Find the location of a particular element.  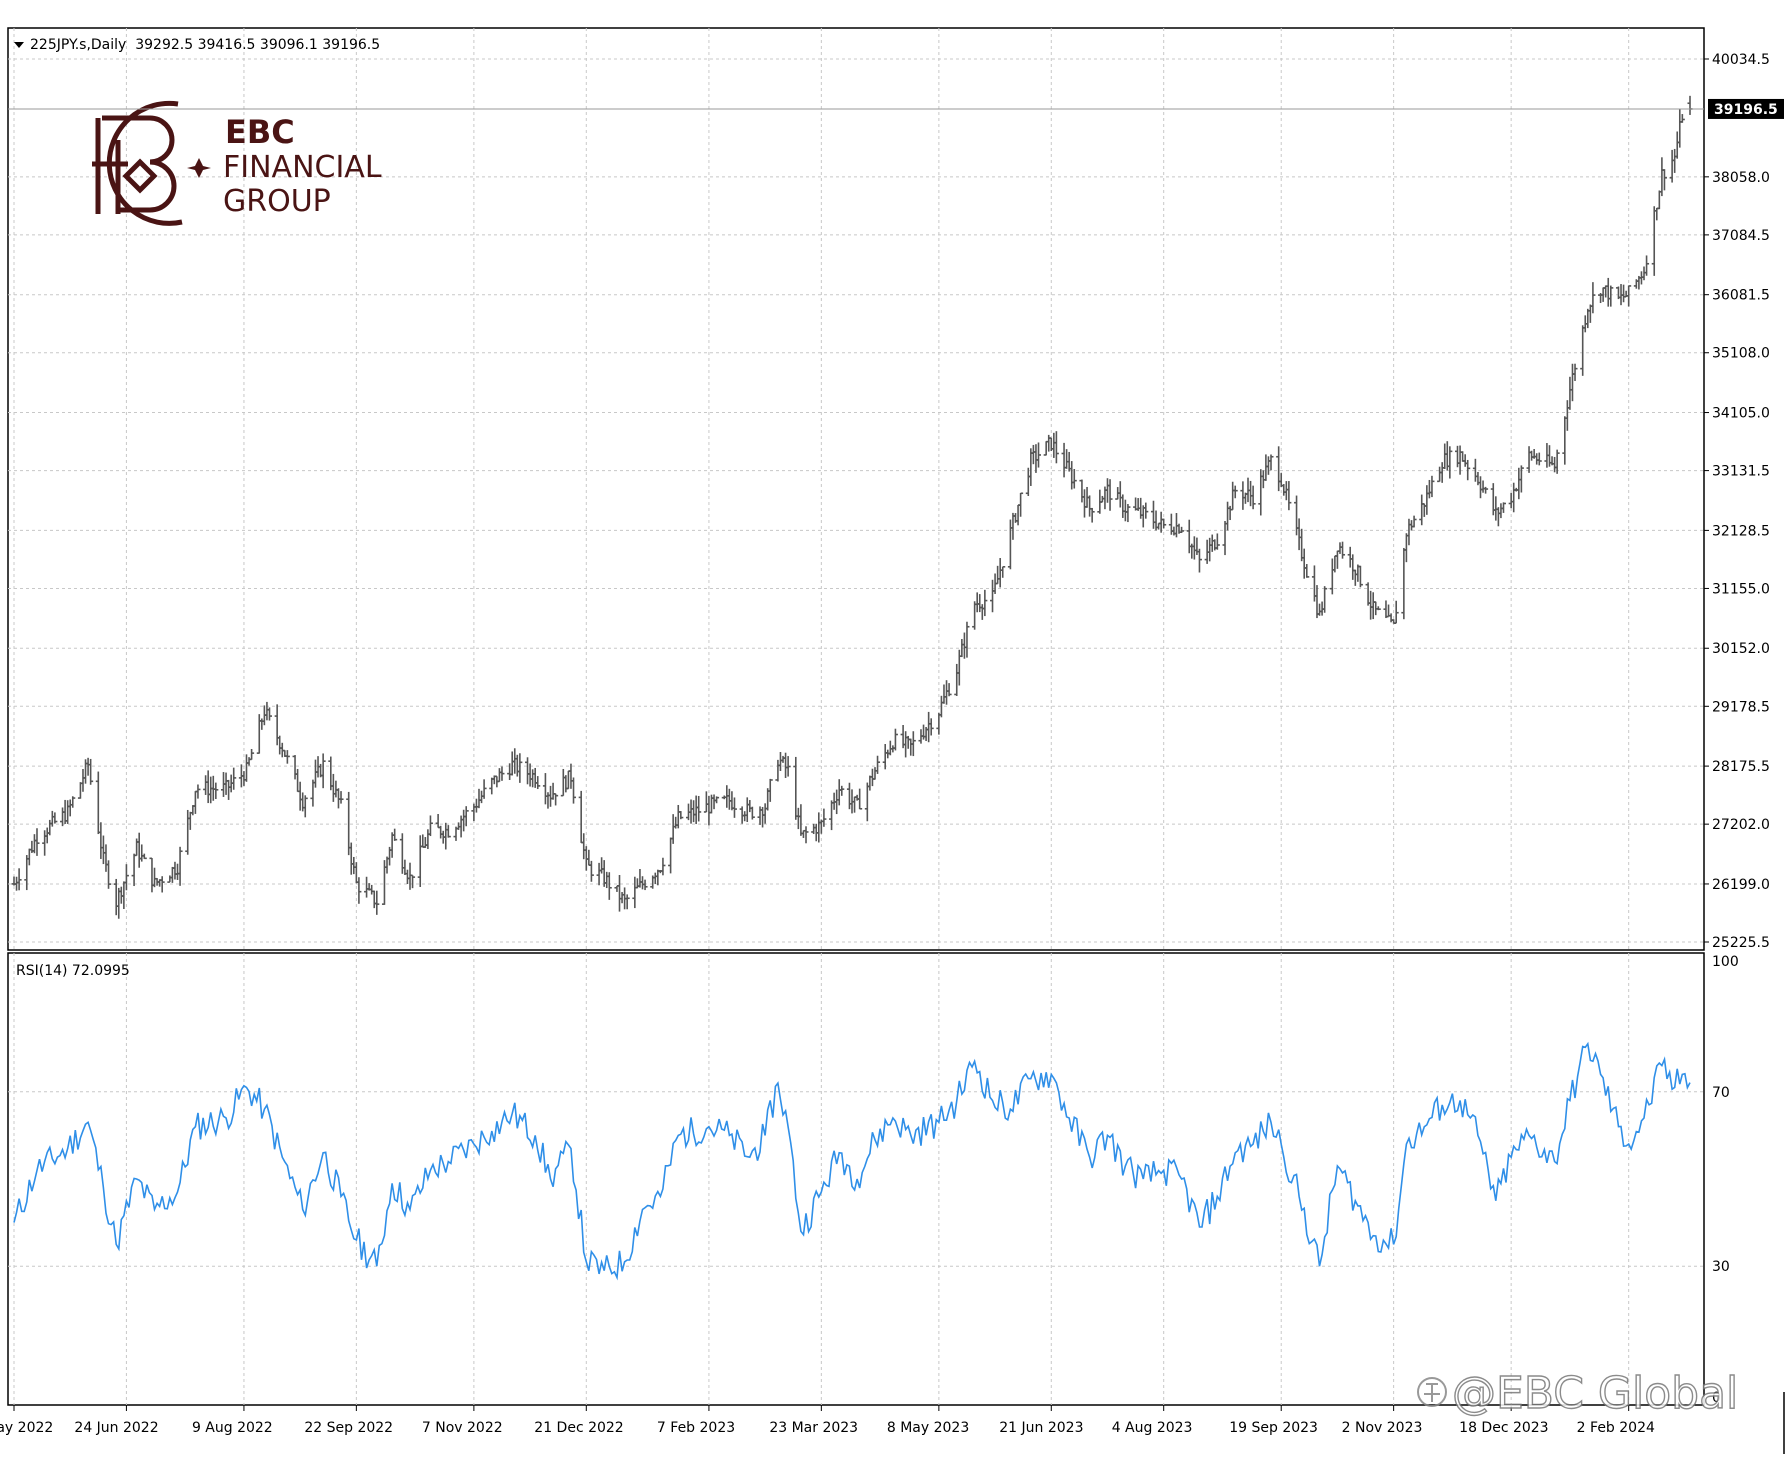

brand-logo: EBC FINANCIAL GROUP is located at coordinates (237, 163).